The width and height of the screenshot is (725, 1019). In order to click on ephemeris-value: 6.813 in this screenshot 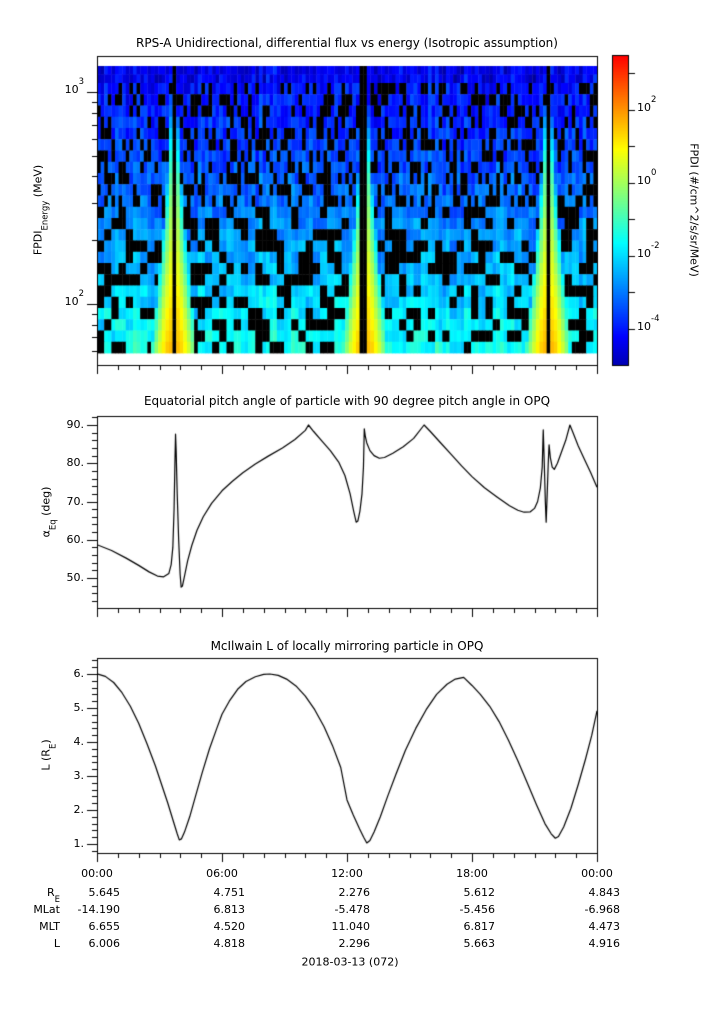, I will do `click(229, 909)`.